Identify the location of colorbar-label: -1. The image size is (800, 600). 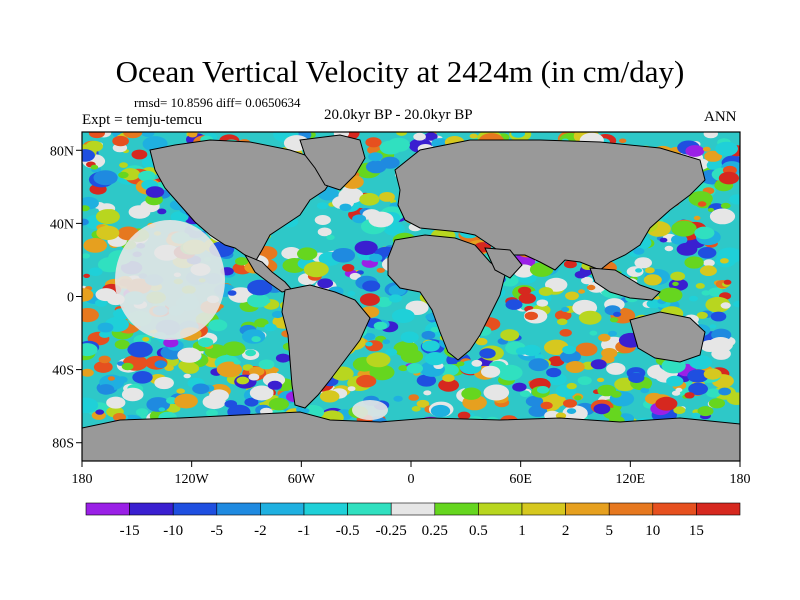
(304, 531).